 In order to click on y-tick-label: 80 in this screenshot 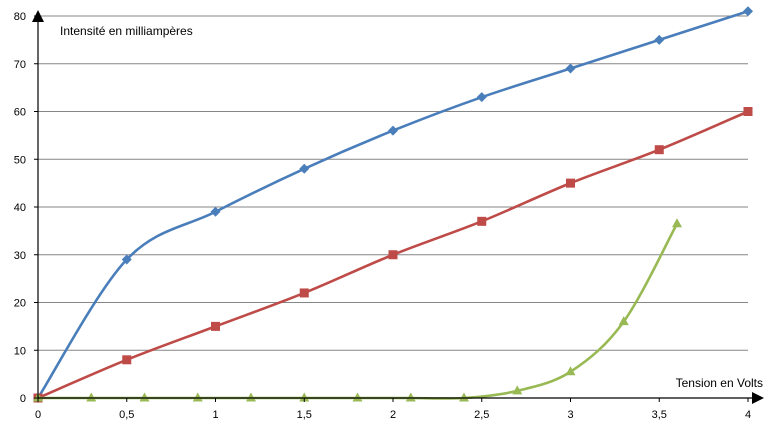, I will do `click(20, 17)`.